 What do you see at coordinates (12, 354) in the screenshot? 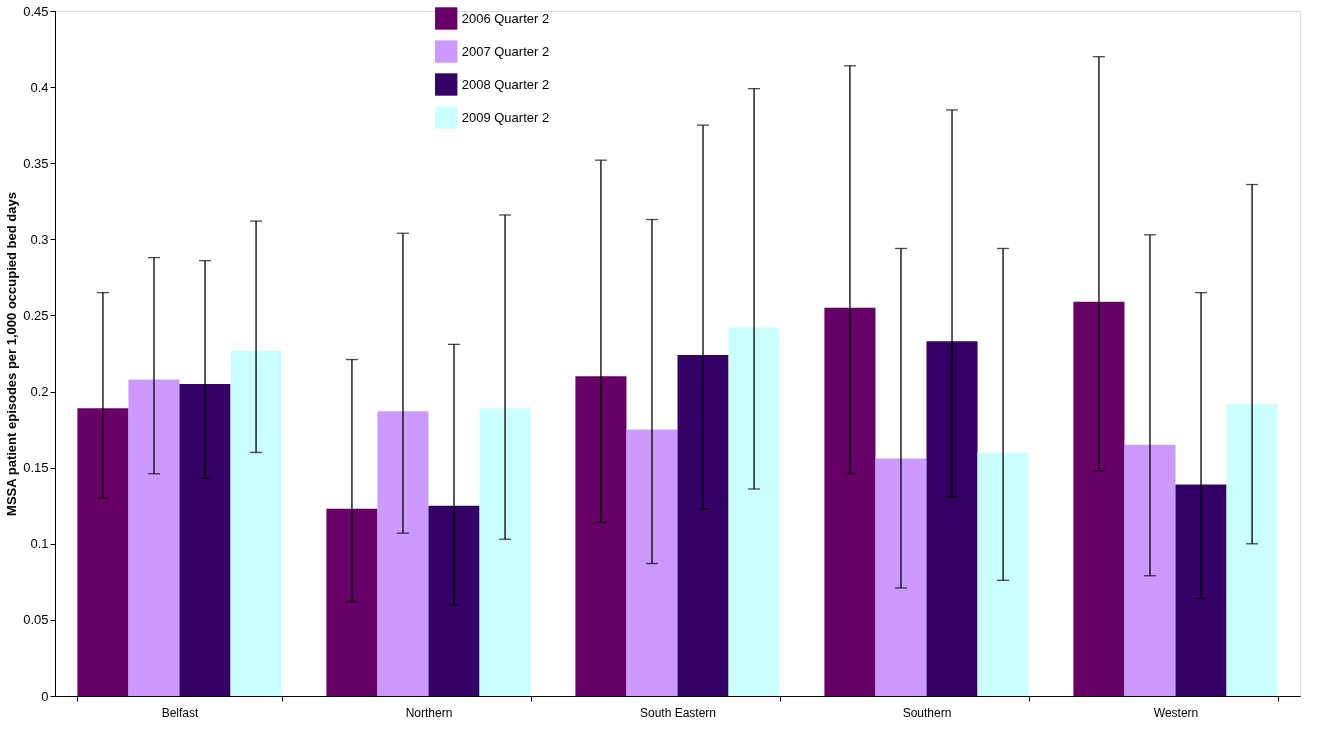
I see `y-axis-title: MSSA patient episodes per 1,000 occupied bed days` at bounding box center [12, 354].